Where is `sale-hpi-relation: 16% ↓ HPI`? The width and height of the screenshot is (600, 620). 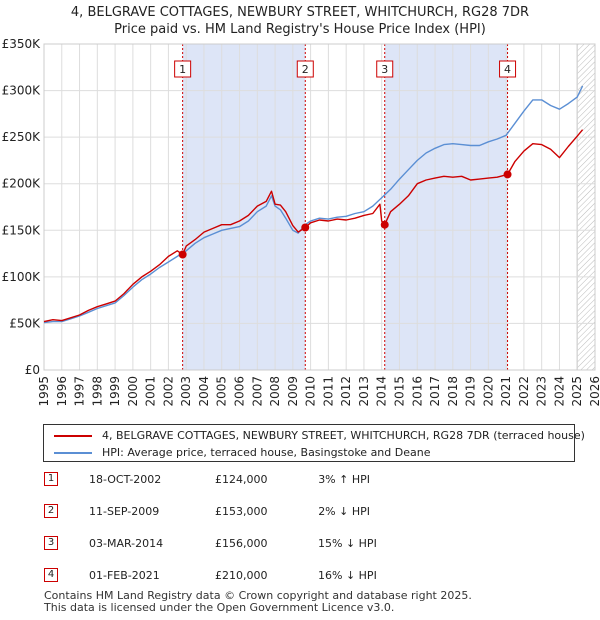
sale-hpi-relation: 16% ↓ HPI is located at coordinates (347, 575).